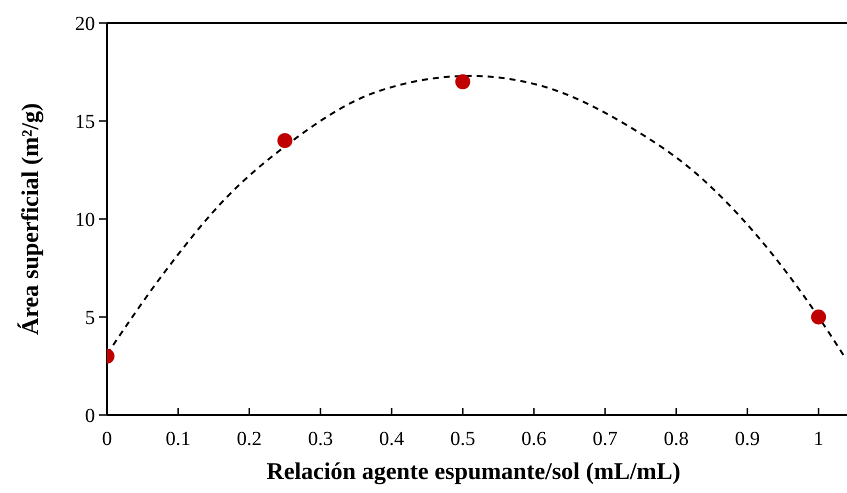 Image resolution: width=847 pixels, height=493 pixels. What do you see at coordinates (676, 439) in the screenshot?
I see `x-tick-label: 0.8` at bounding box center [676, 439].